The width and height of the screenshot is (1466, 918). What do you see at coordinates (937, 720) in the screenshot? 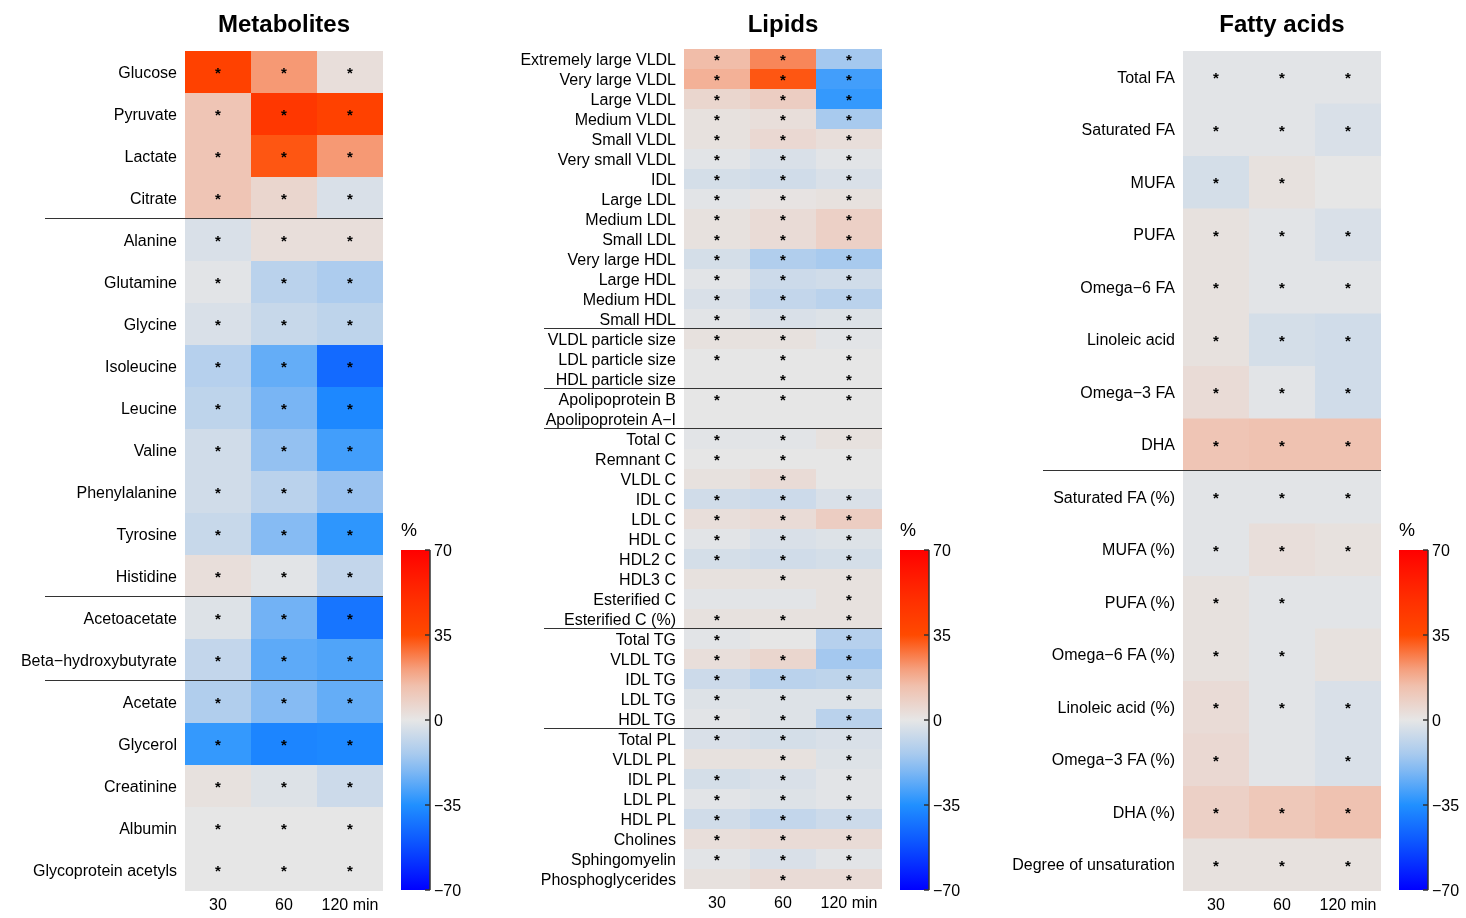
I see `color-bar-label: 0` at bounding box center [937, 720].